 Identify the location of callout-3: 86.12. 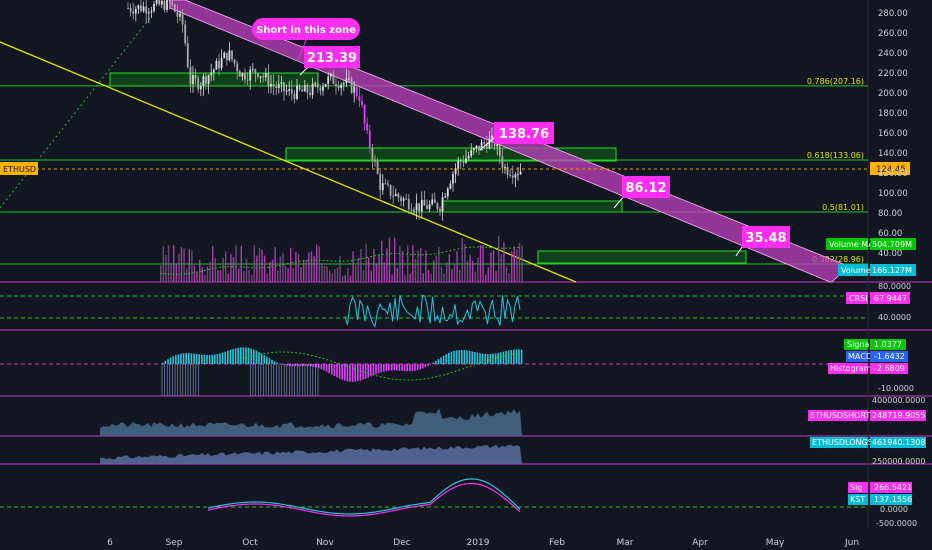
(641, 192).